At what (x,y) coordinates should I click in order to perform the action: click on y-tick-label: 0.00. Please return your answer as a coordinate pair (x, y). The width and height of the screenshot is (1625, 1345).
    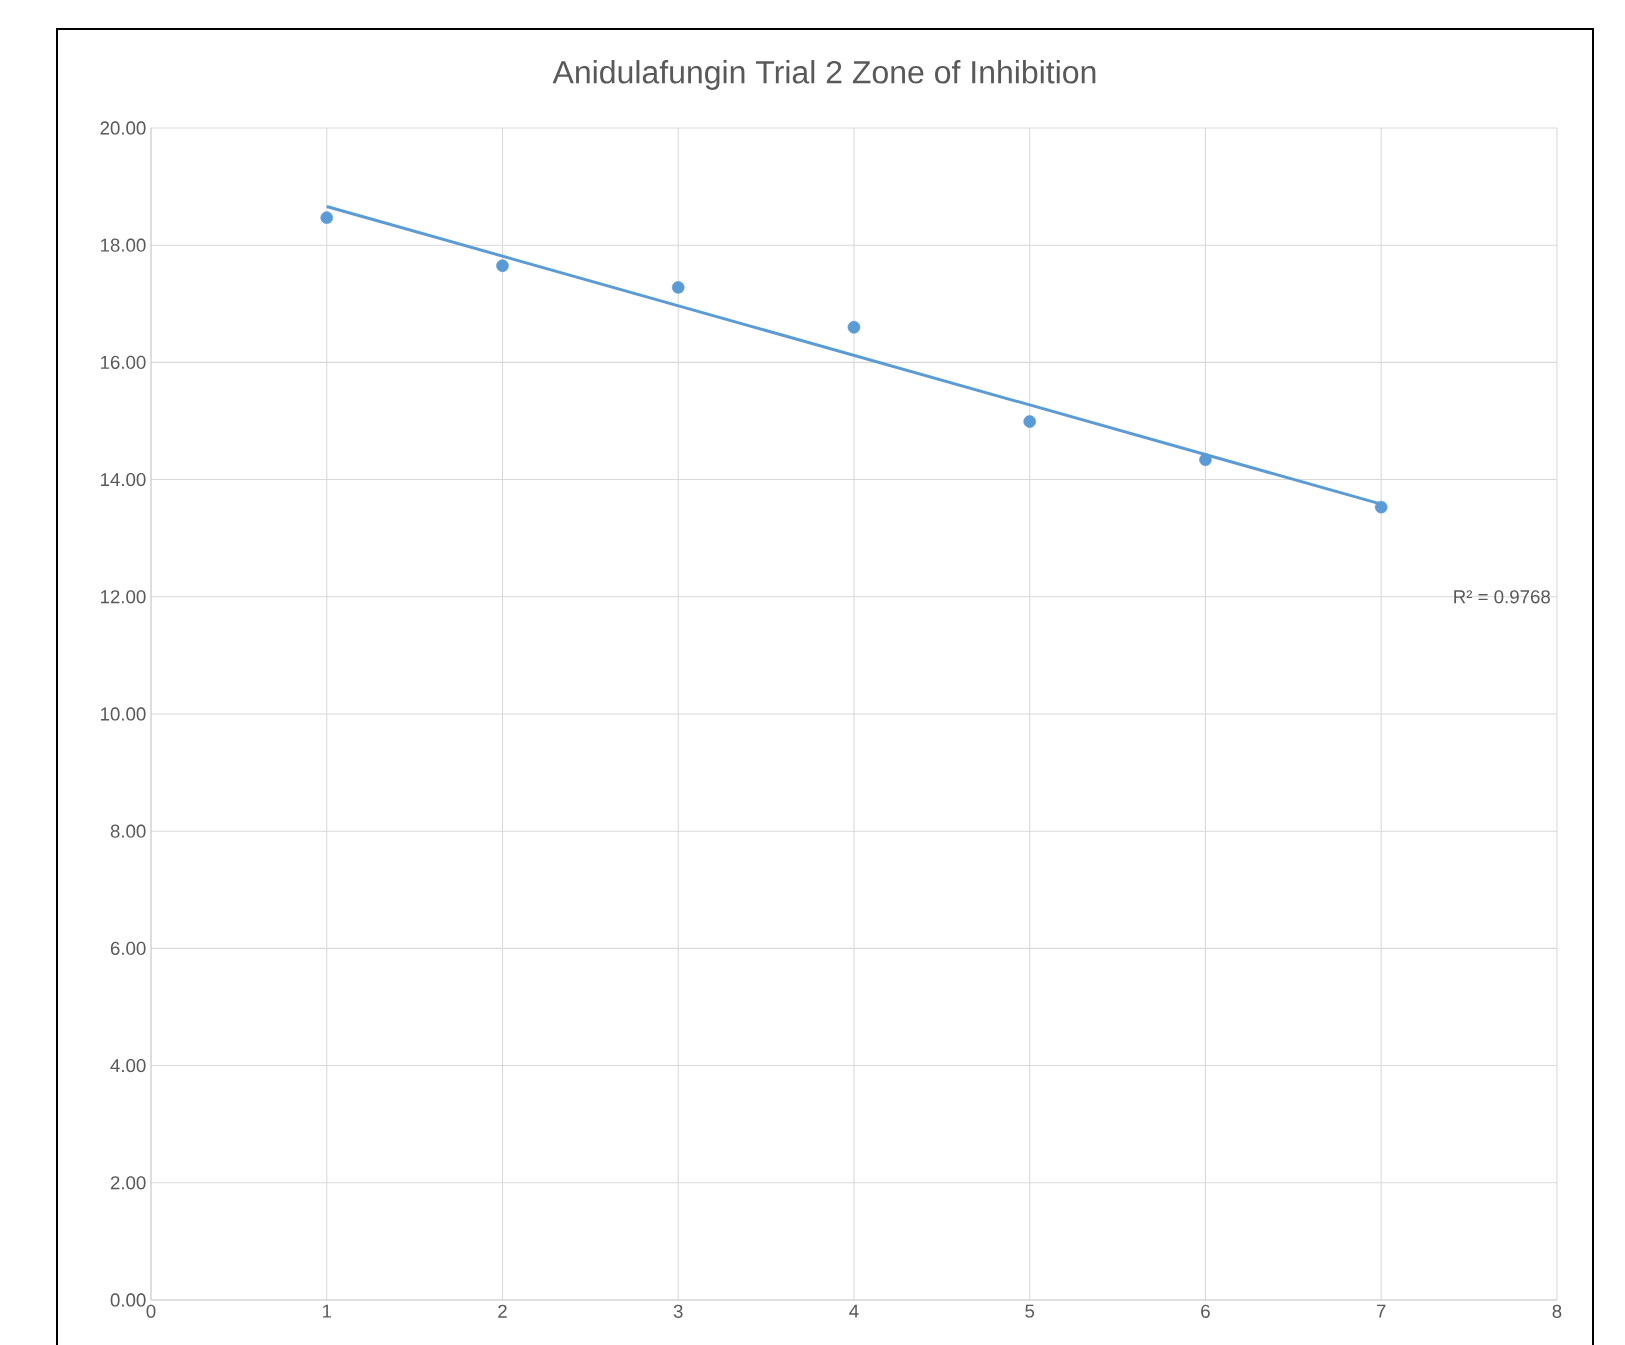
    Looking at the image, I should click on (128, 1300).